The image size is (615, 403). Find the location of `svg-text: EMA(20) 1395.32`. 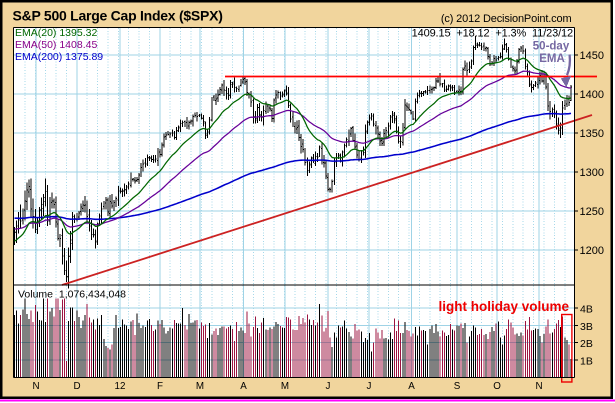

svg-text: EMA(20) 1395.32 is located at coordinates (56, 33).